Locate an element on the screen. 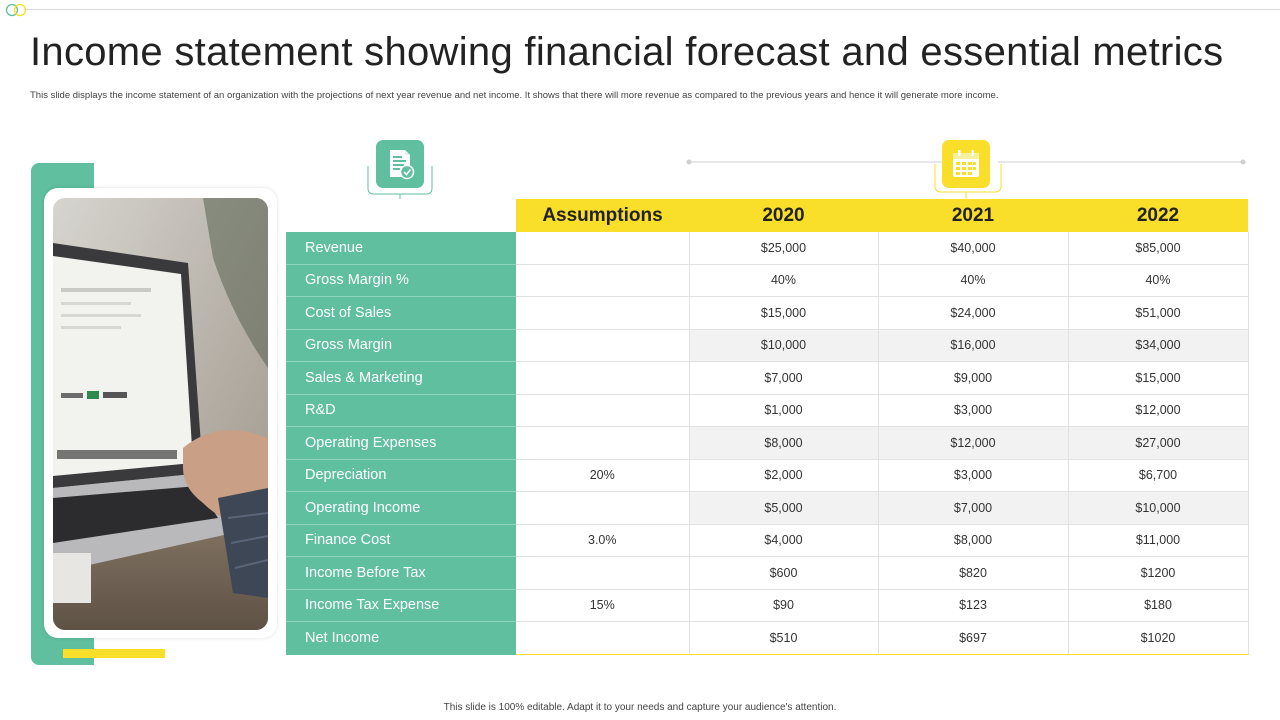 The height and width of the screenshot is (720, 1280). table-header-row: Assumptions 2020 2021 2022 is located at coordinates (767, 215).